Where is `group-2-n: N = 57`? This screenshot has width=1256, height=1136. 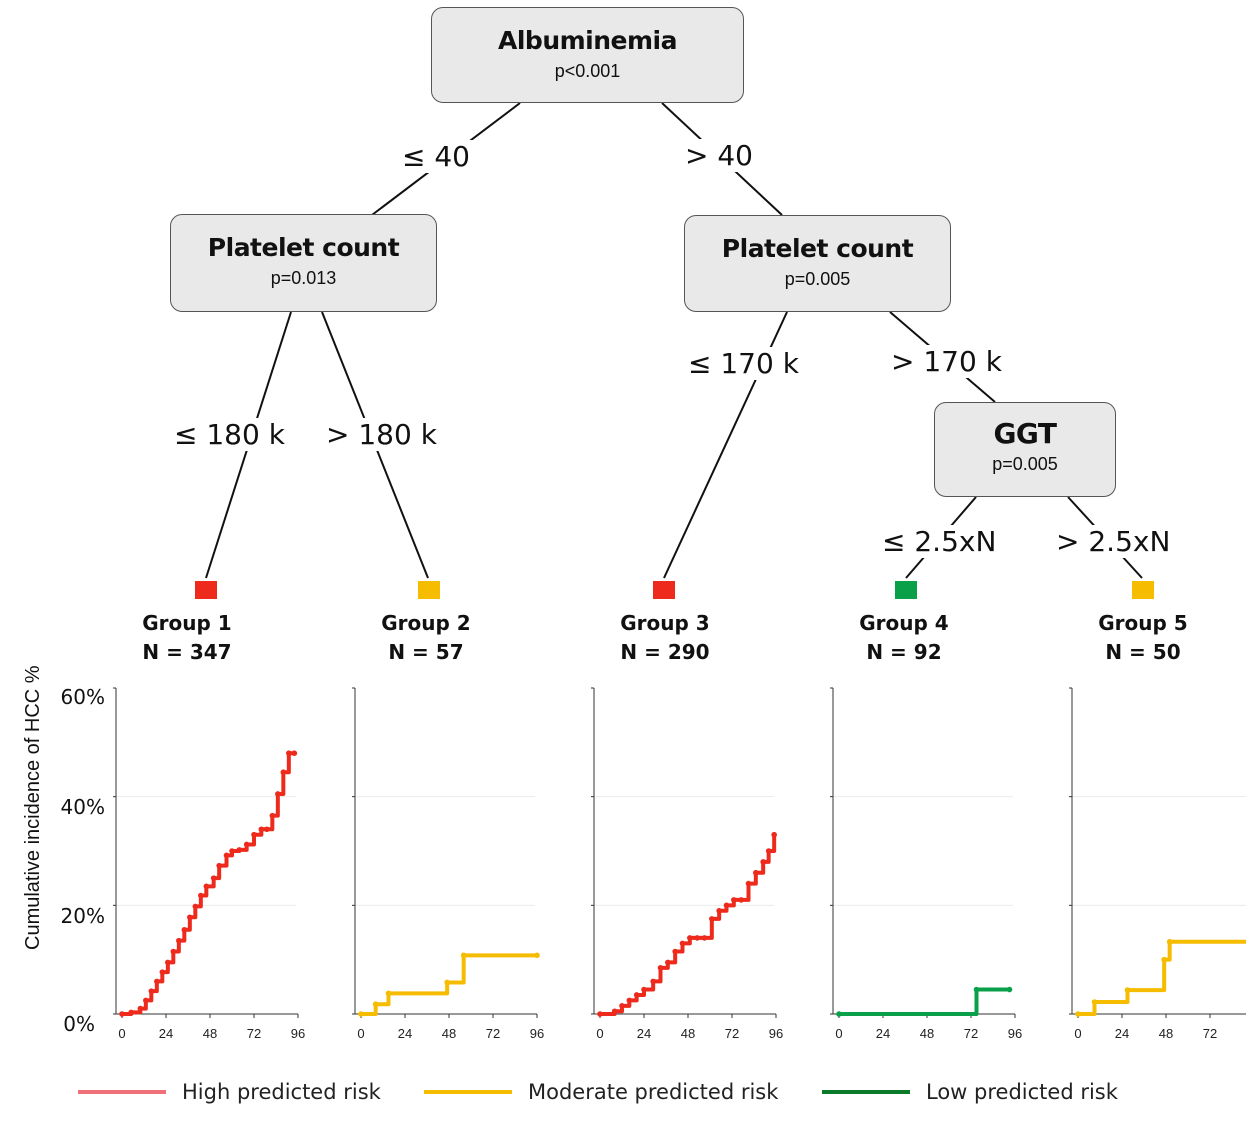
group-2-n: N = 57 is located at coordinates (426, 652).